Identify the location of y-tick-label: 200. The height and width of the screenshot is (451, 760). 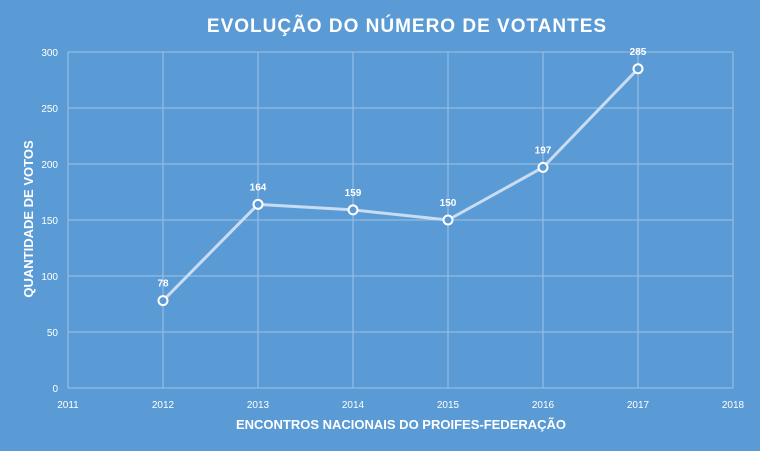
(49, 165).